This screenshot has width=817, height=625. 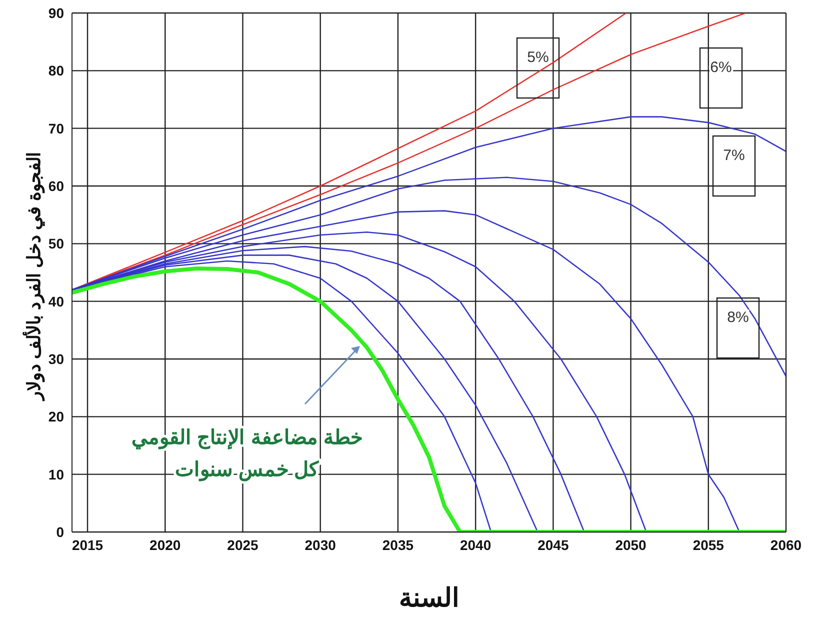 What do you see at coordinates (33, 277) in the screenshot?
I see `y-axis-title: الفجوة في دخل الفرد بالألف دولار` at bounding box center [33, 277].